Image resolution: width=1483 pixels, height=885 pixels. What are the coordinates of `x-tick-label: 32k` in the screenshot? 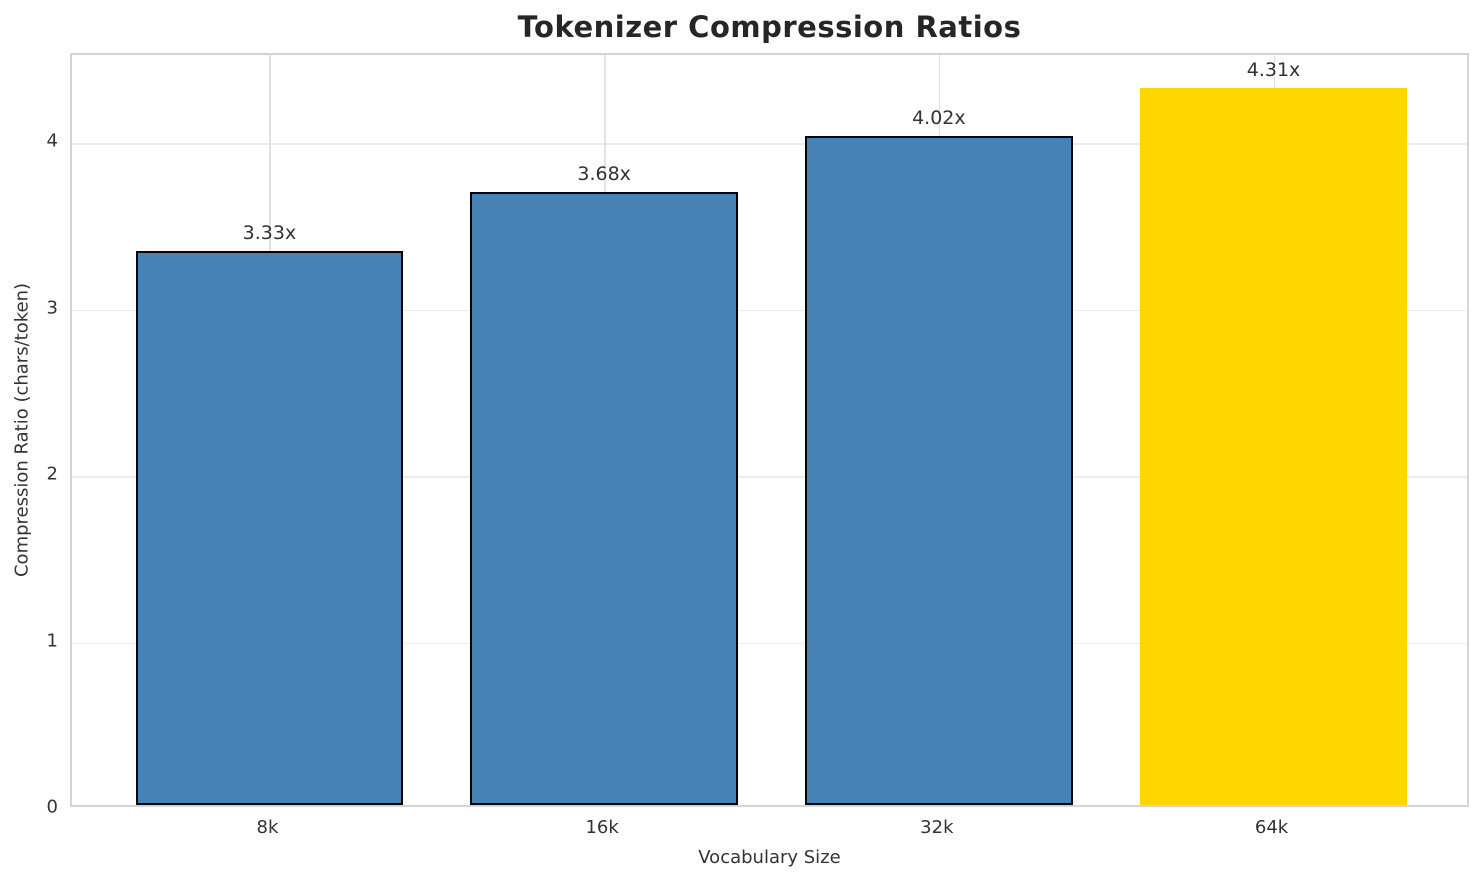 It's located at (937, 827).